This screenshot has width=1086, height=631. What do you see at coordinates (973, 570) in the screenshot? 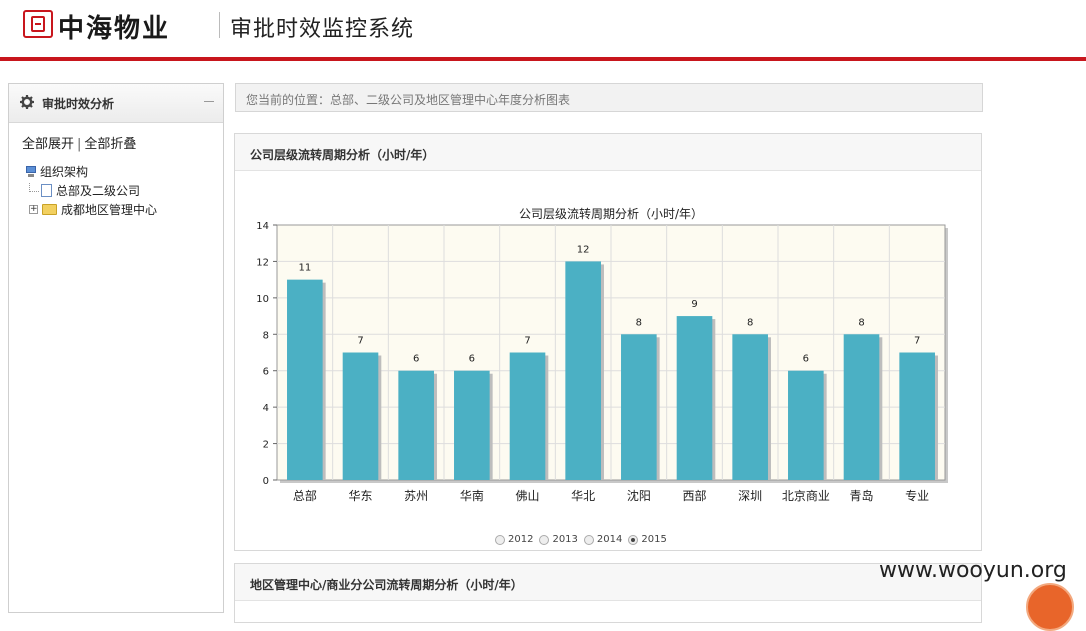
I see `watermark: www.wooyun.org` at bounding box center [973, 570].